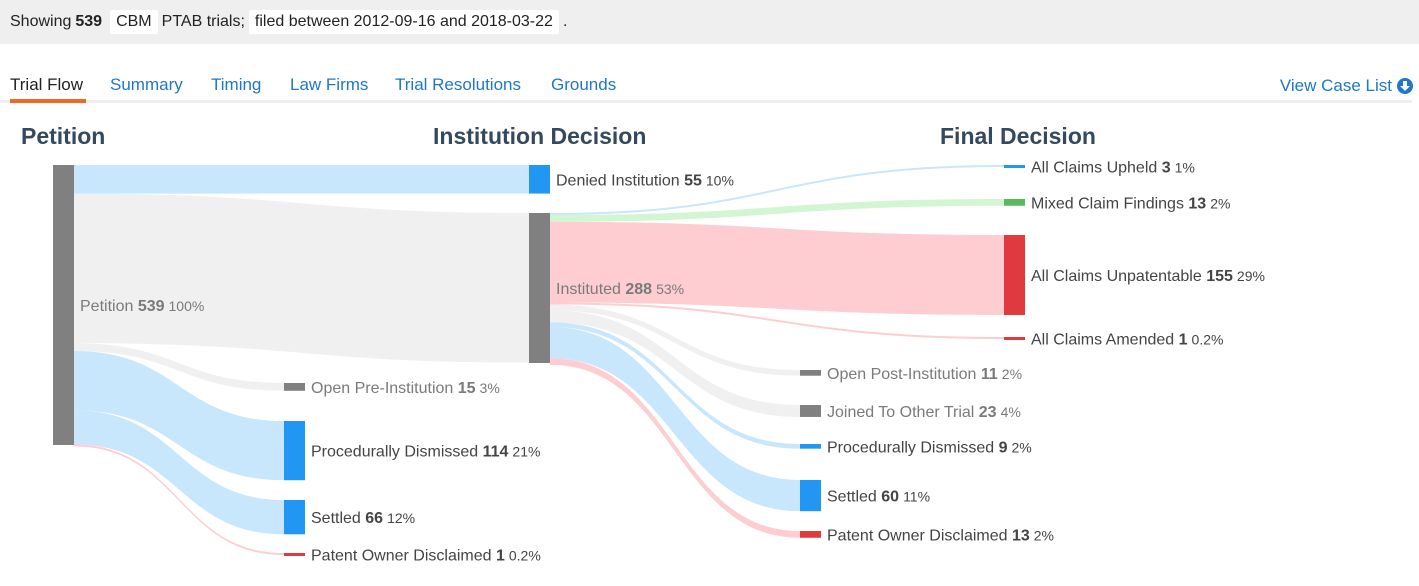  I want to click on date-range-filter-chip: filed between 2012-09-16 and 2018-03-22, so click(403, 22).